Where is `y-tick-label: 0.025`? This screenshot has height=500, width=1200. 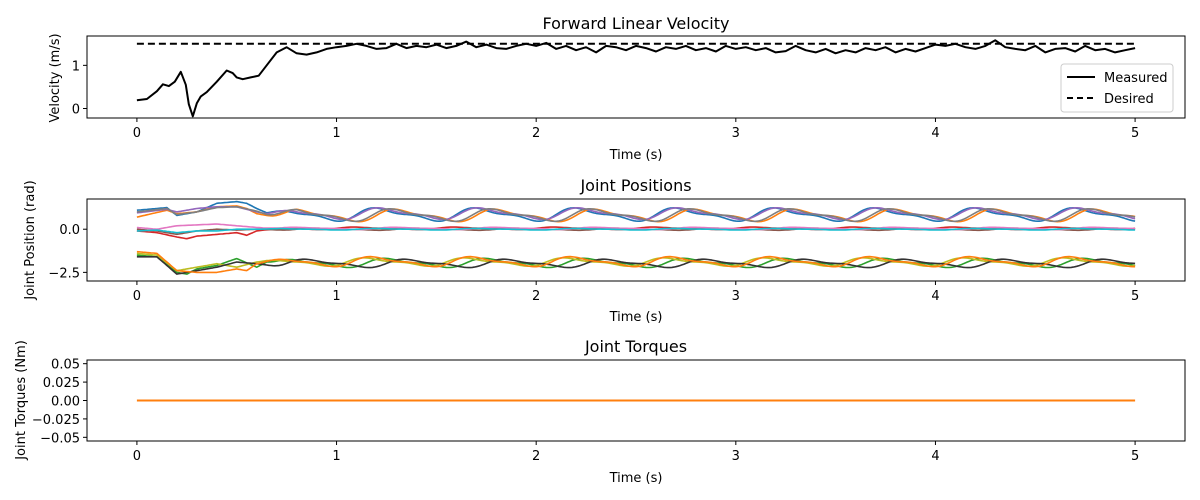
y-tick-label: 0.025 is located at coordinates (61, 383).